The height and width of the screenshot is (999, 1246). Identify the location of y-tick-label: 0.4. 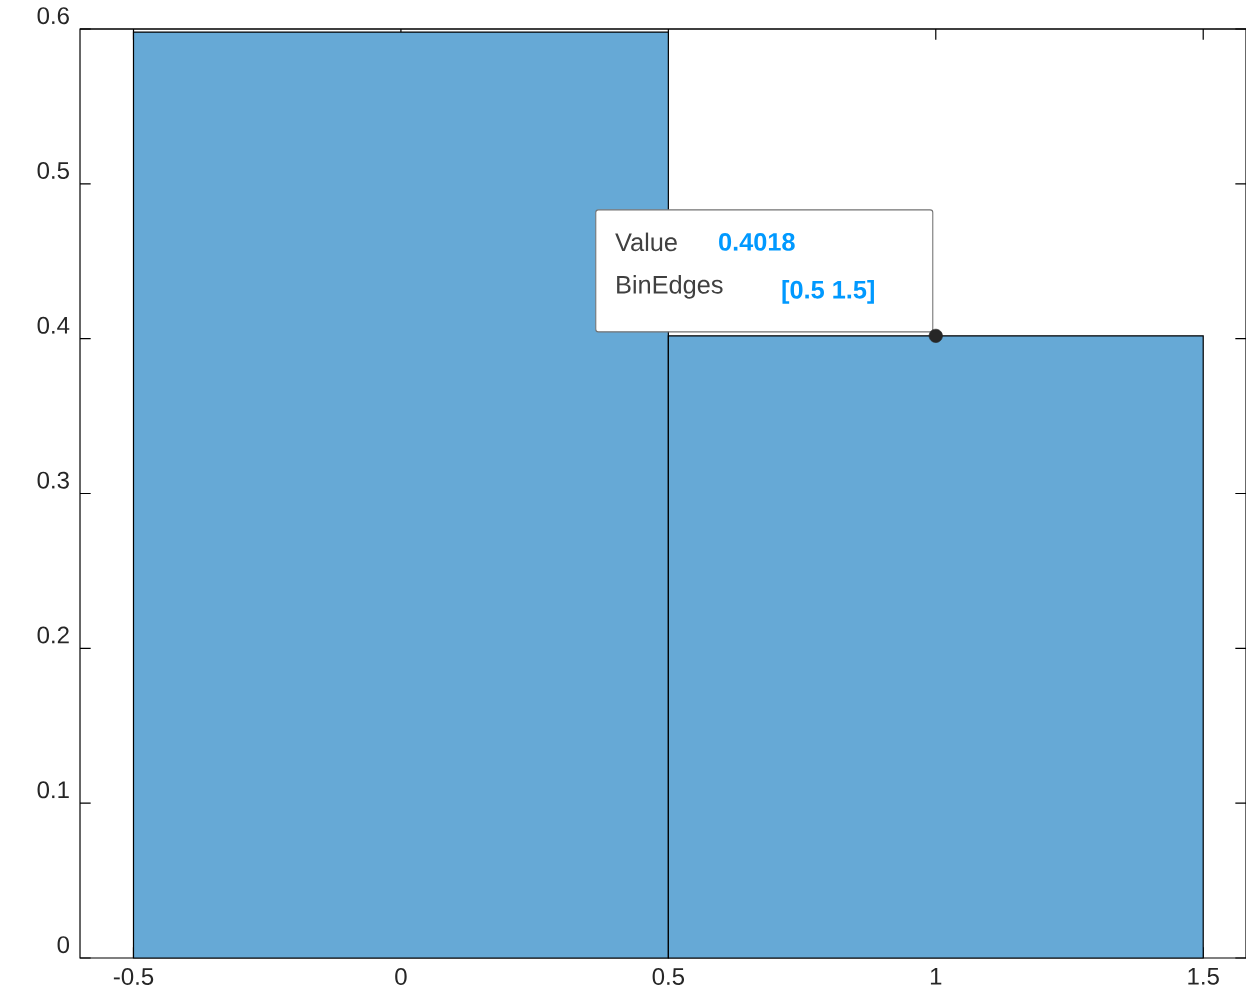
(53, 325).